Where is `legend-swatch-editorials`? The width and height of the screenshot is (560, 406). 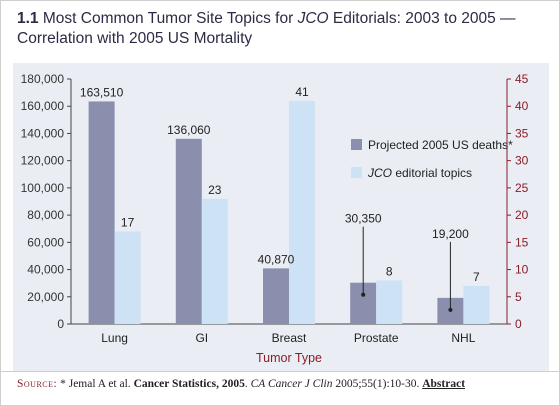
legend-swatch-editorials is located at coordinates (356, 172).